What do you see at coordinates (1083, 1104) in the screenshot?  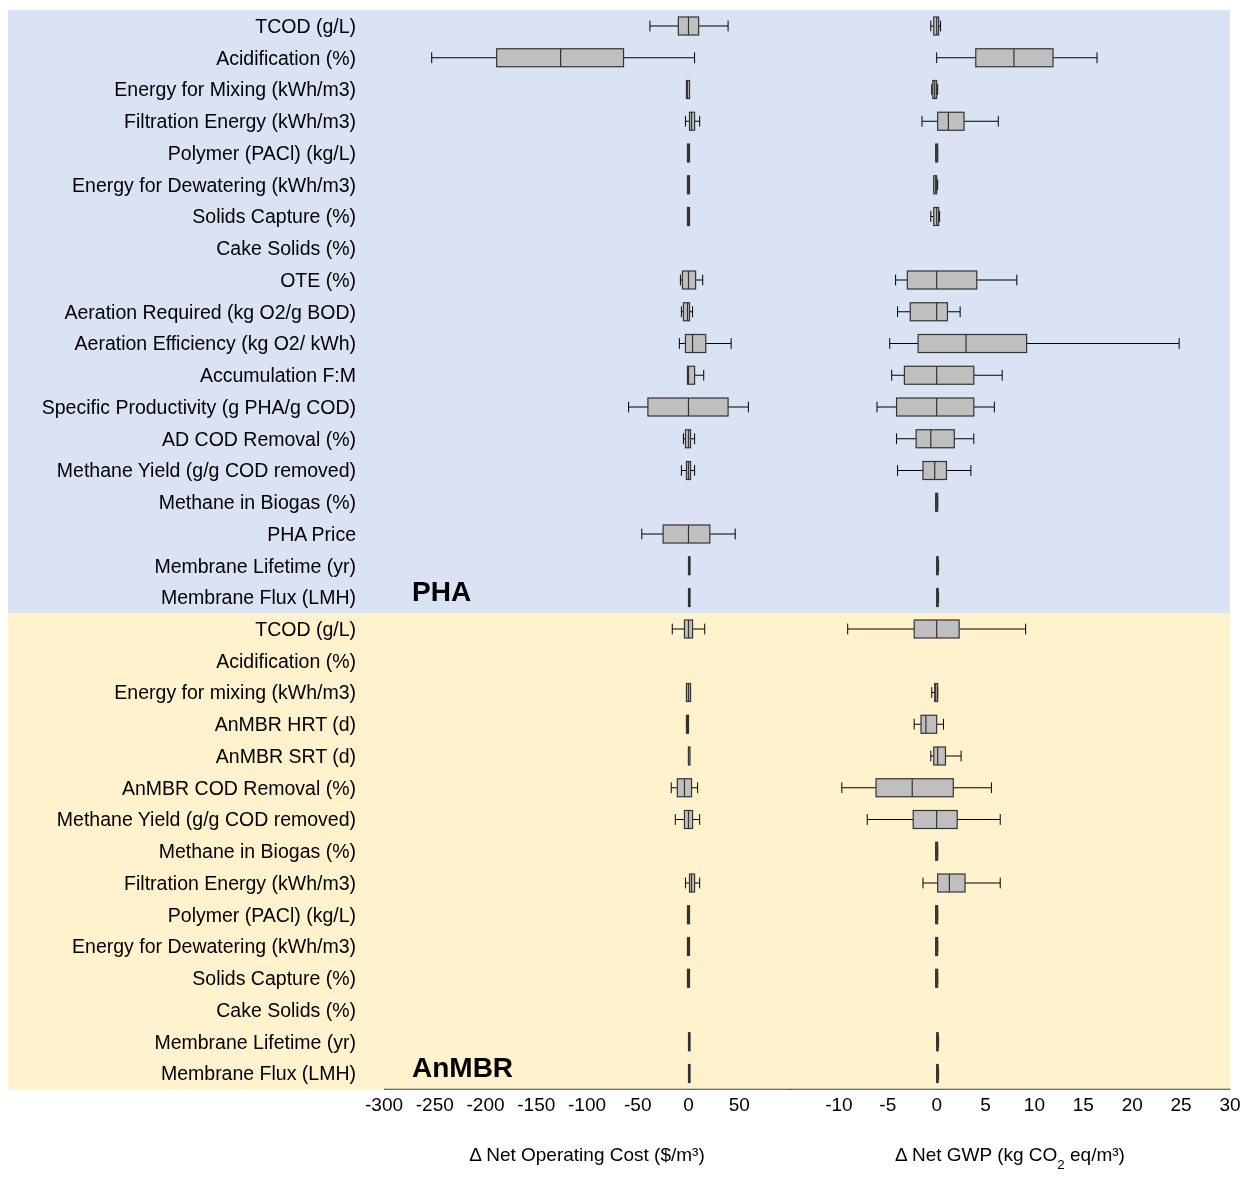 I see `x-tick-label: 15` at bounding box center [1083, 1104].